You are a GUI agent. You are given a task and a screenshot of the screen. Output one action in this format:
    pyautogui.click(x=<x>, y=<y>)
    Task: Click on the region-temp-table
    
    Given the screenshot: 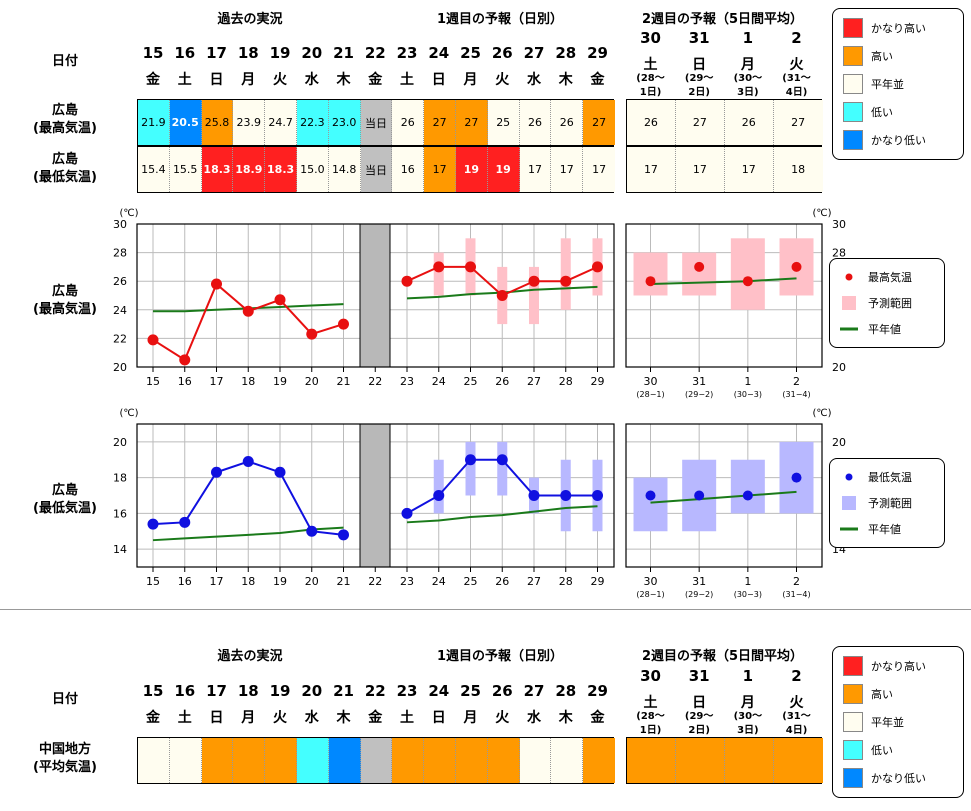 What is the action you would take?
    pyautogui.click(x=376, y=760)
    